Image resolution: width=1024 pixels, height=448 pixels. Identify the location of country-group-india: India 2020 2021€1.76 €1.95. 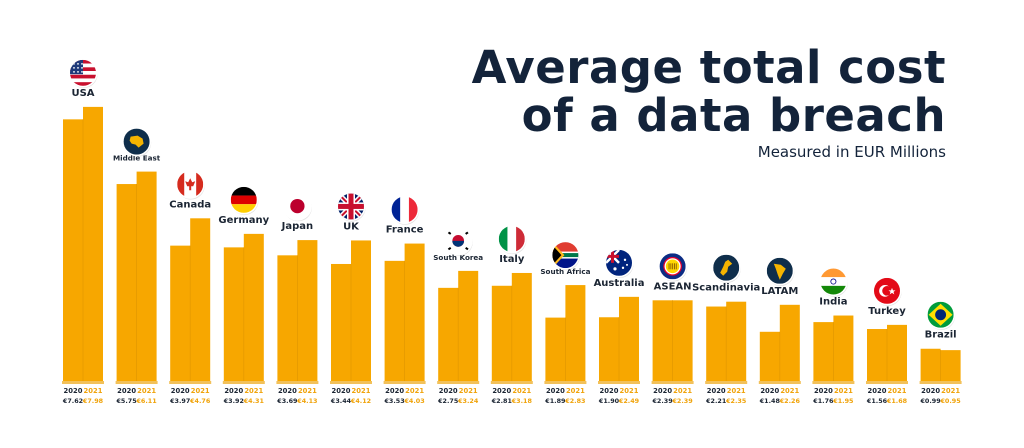
(833, 335).